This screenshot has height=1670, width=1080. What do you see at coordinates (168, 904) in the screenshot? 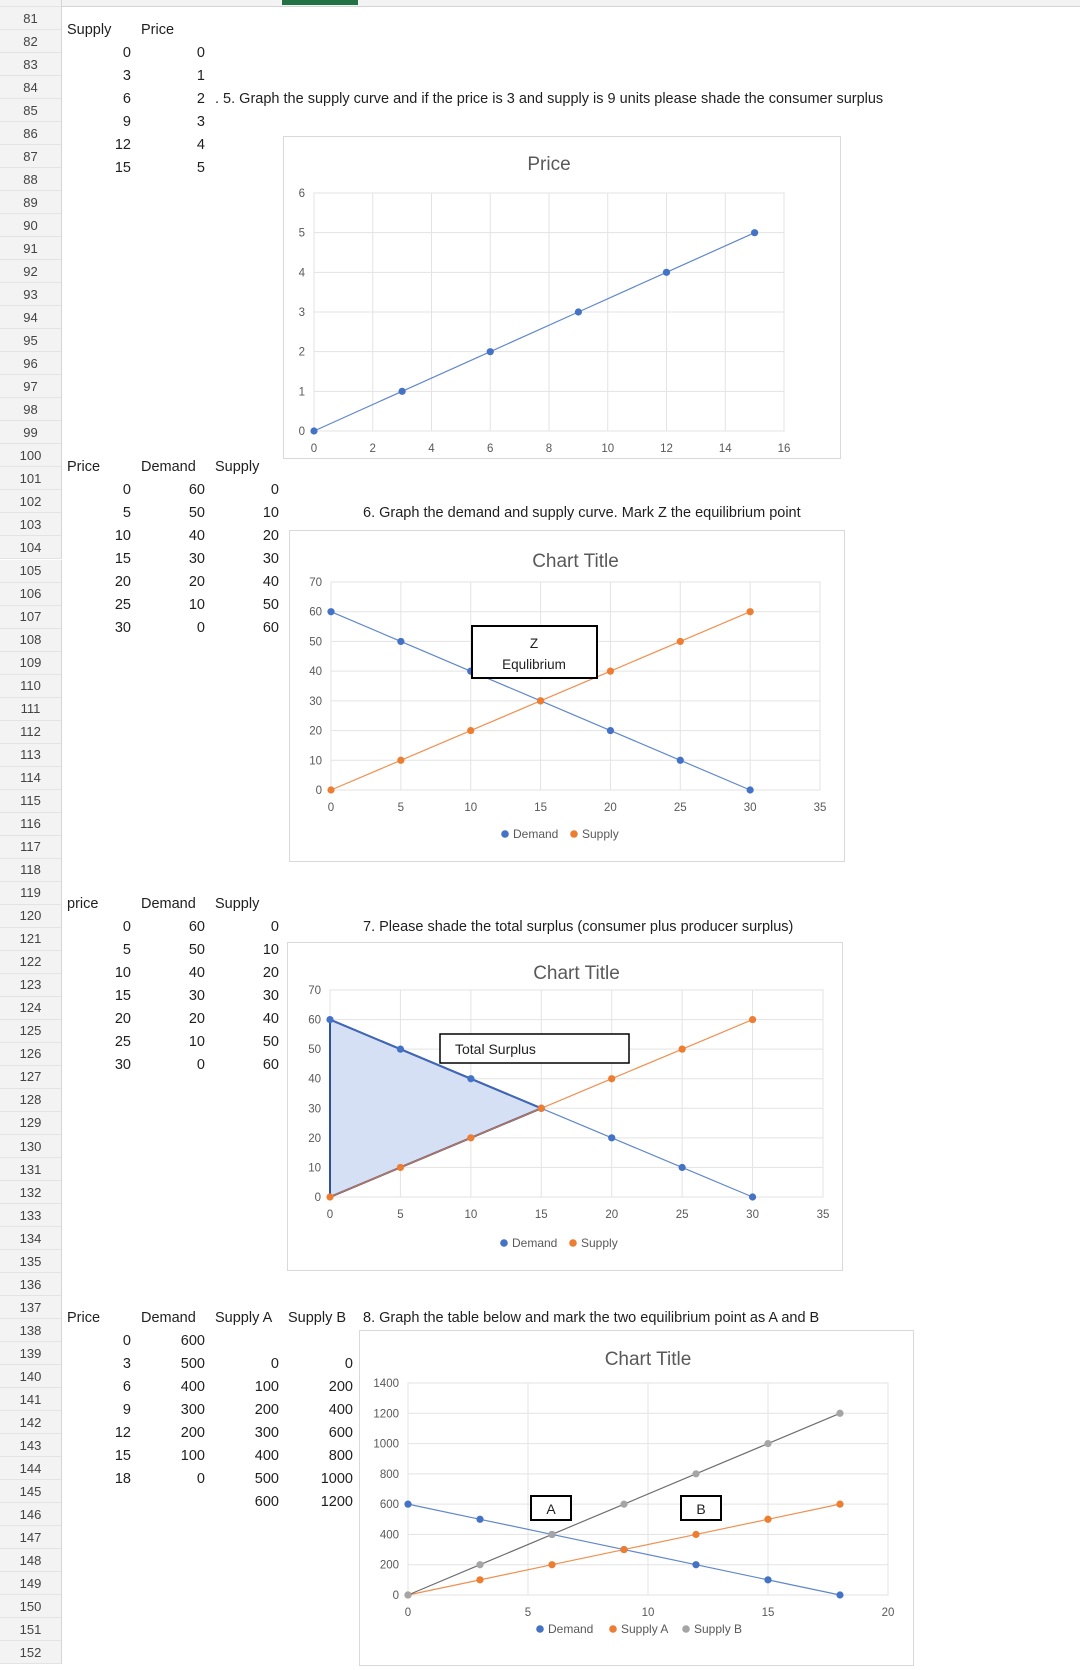
I see `header-demand-3: Demand` at bounding box center [168, 904].